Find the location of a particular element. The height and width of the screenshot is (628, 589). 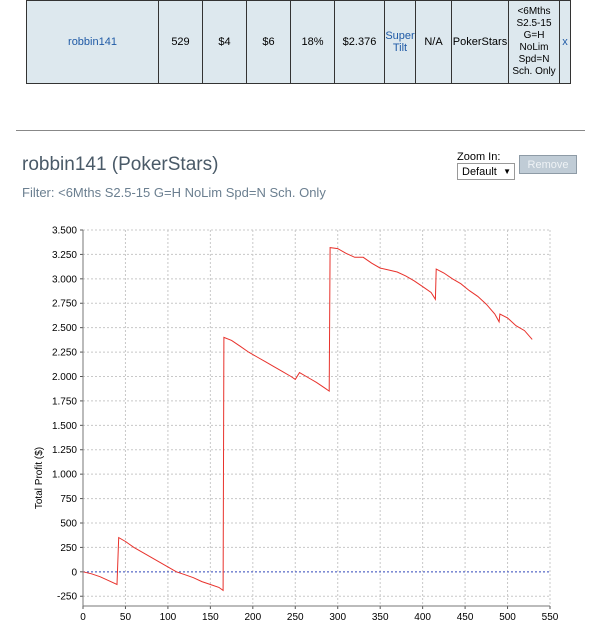

y-tick-label: 1.750 is located at coordinates (64, 401).